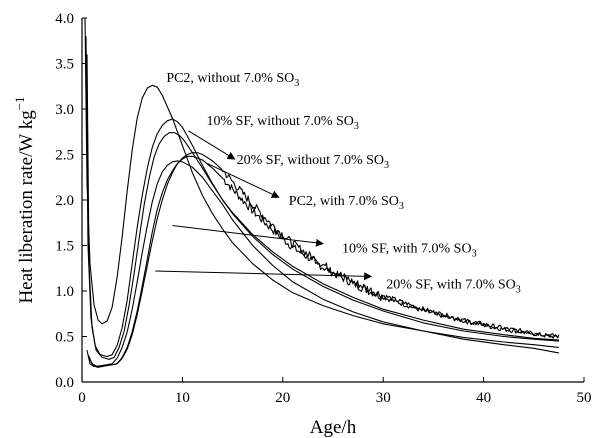 The width and height of the screenshot is (593, 438). What do you see at coordinates (310, 160) in the screenshot?
I see `series-label-main: 20% SF, without 7.0% SO` at bounding box center [310, 160].